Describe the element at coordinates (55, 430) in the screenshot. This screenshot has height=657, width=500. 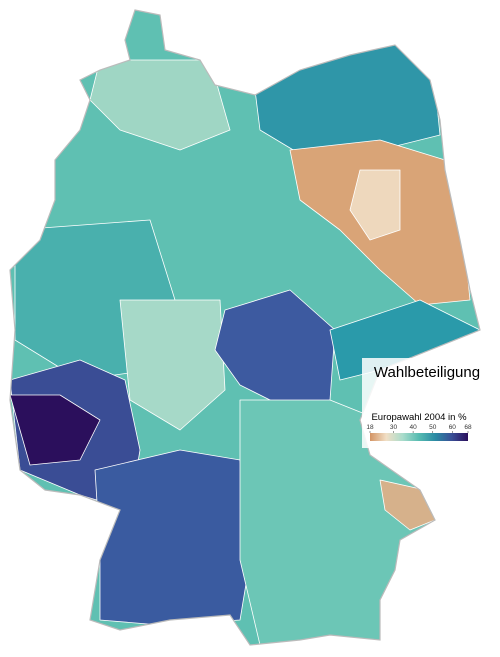
I see `region-rhineland-dark` at that location.